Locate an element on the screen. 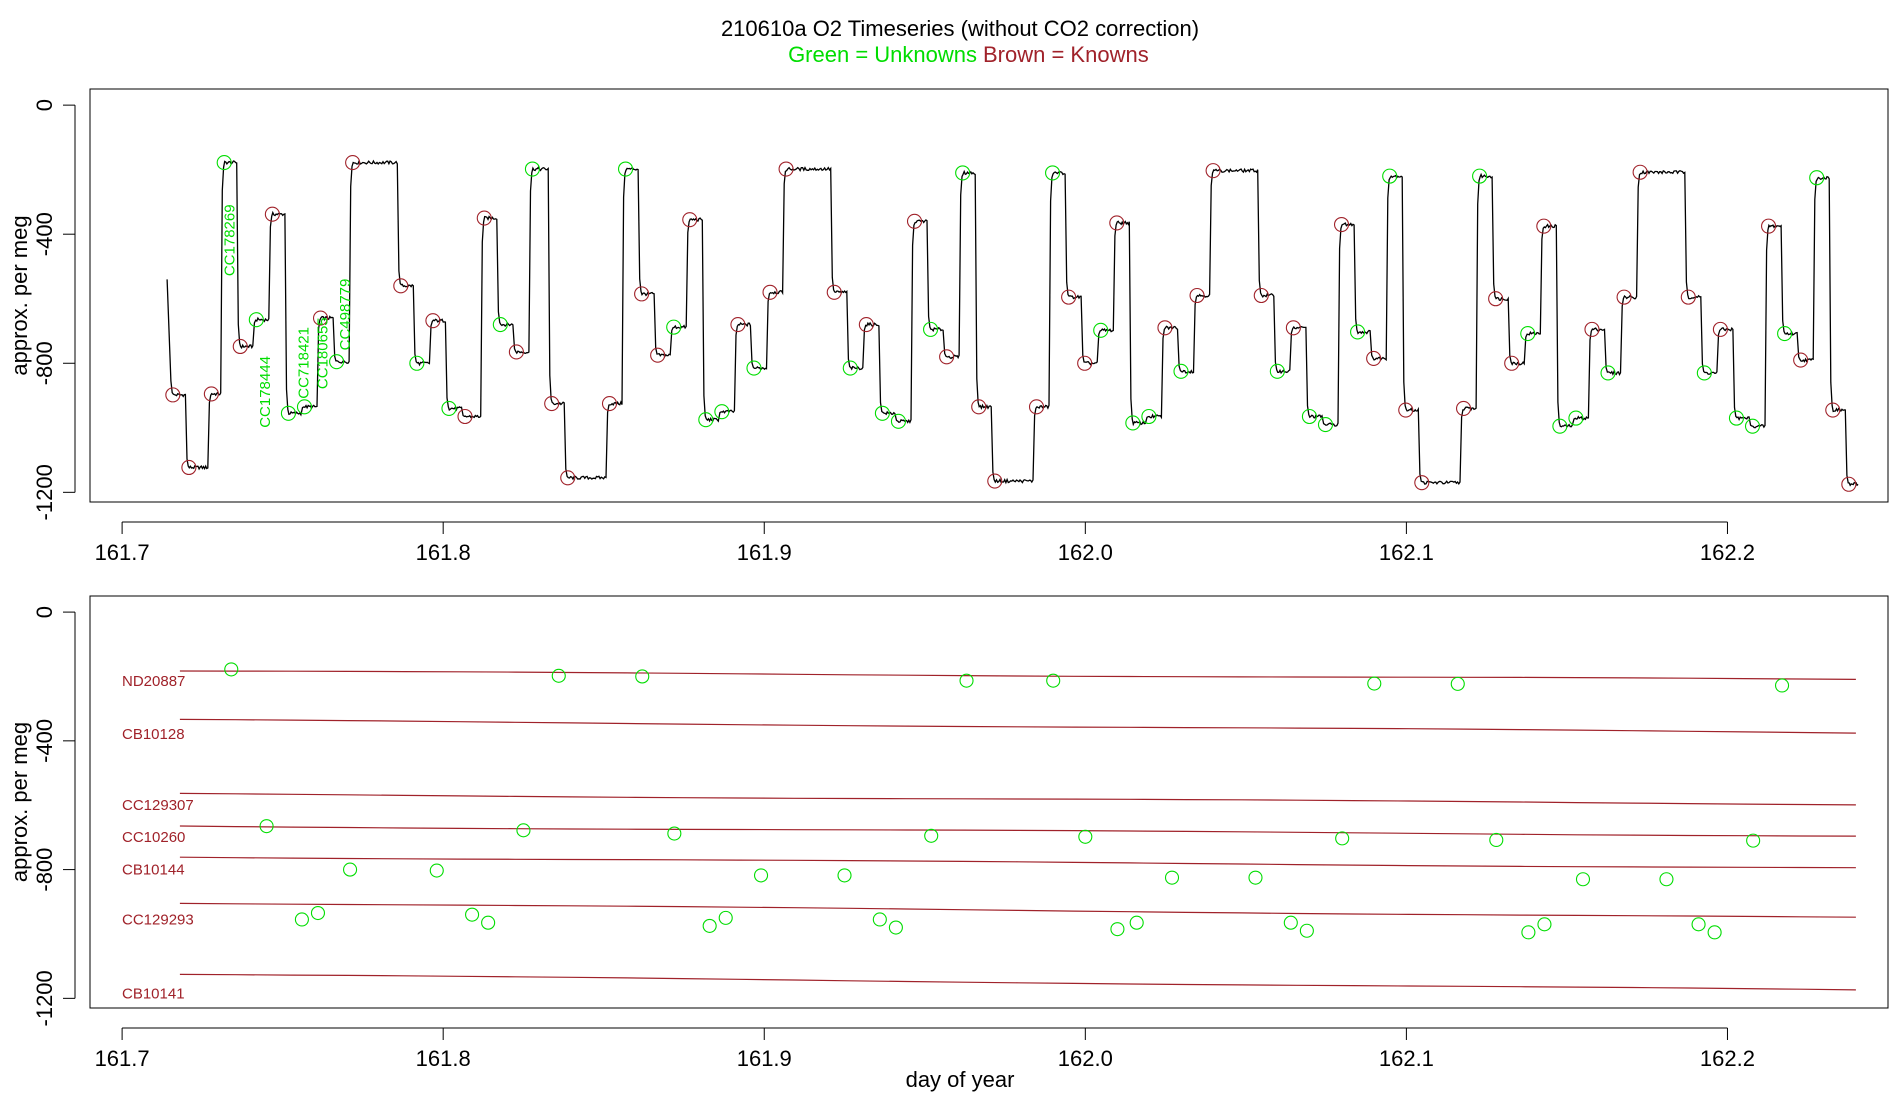 This screenshot has height=1100, width=1900. bottom-y-tick-label: -800 is located at coordinates (44, 870).